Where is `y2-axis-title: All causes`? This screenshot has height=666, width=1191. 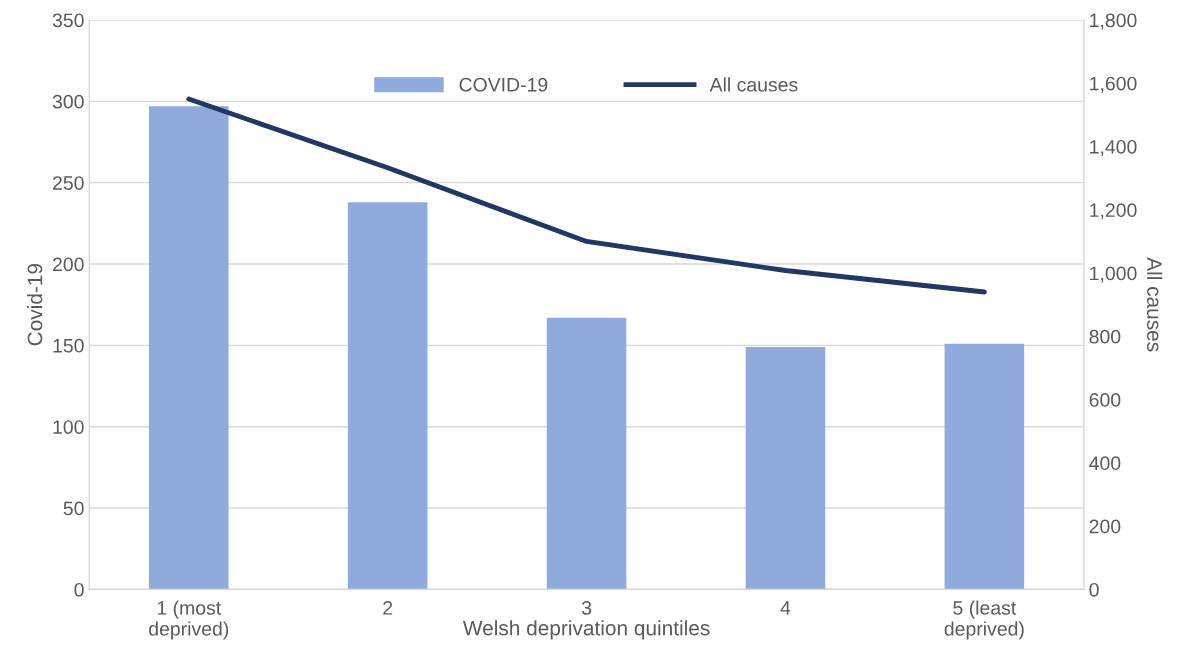
y2-axis-title: All causes is located at coordinates (1155, 304).